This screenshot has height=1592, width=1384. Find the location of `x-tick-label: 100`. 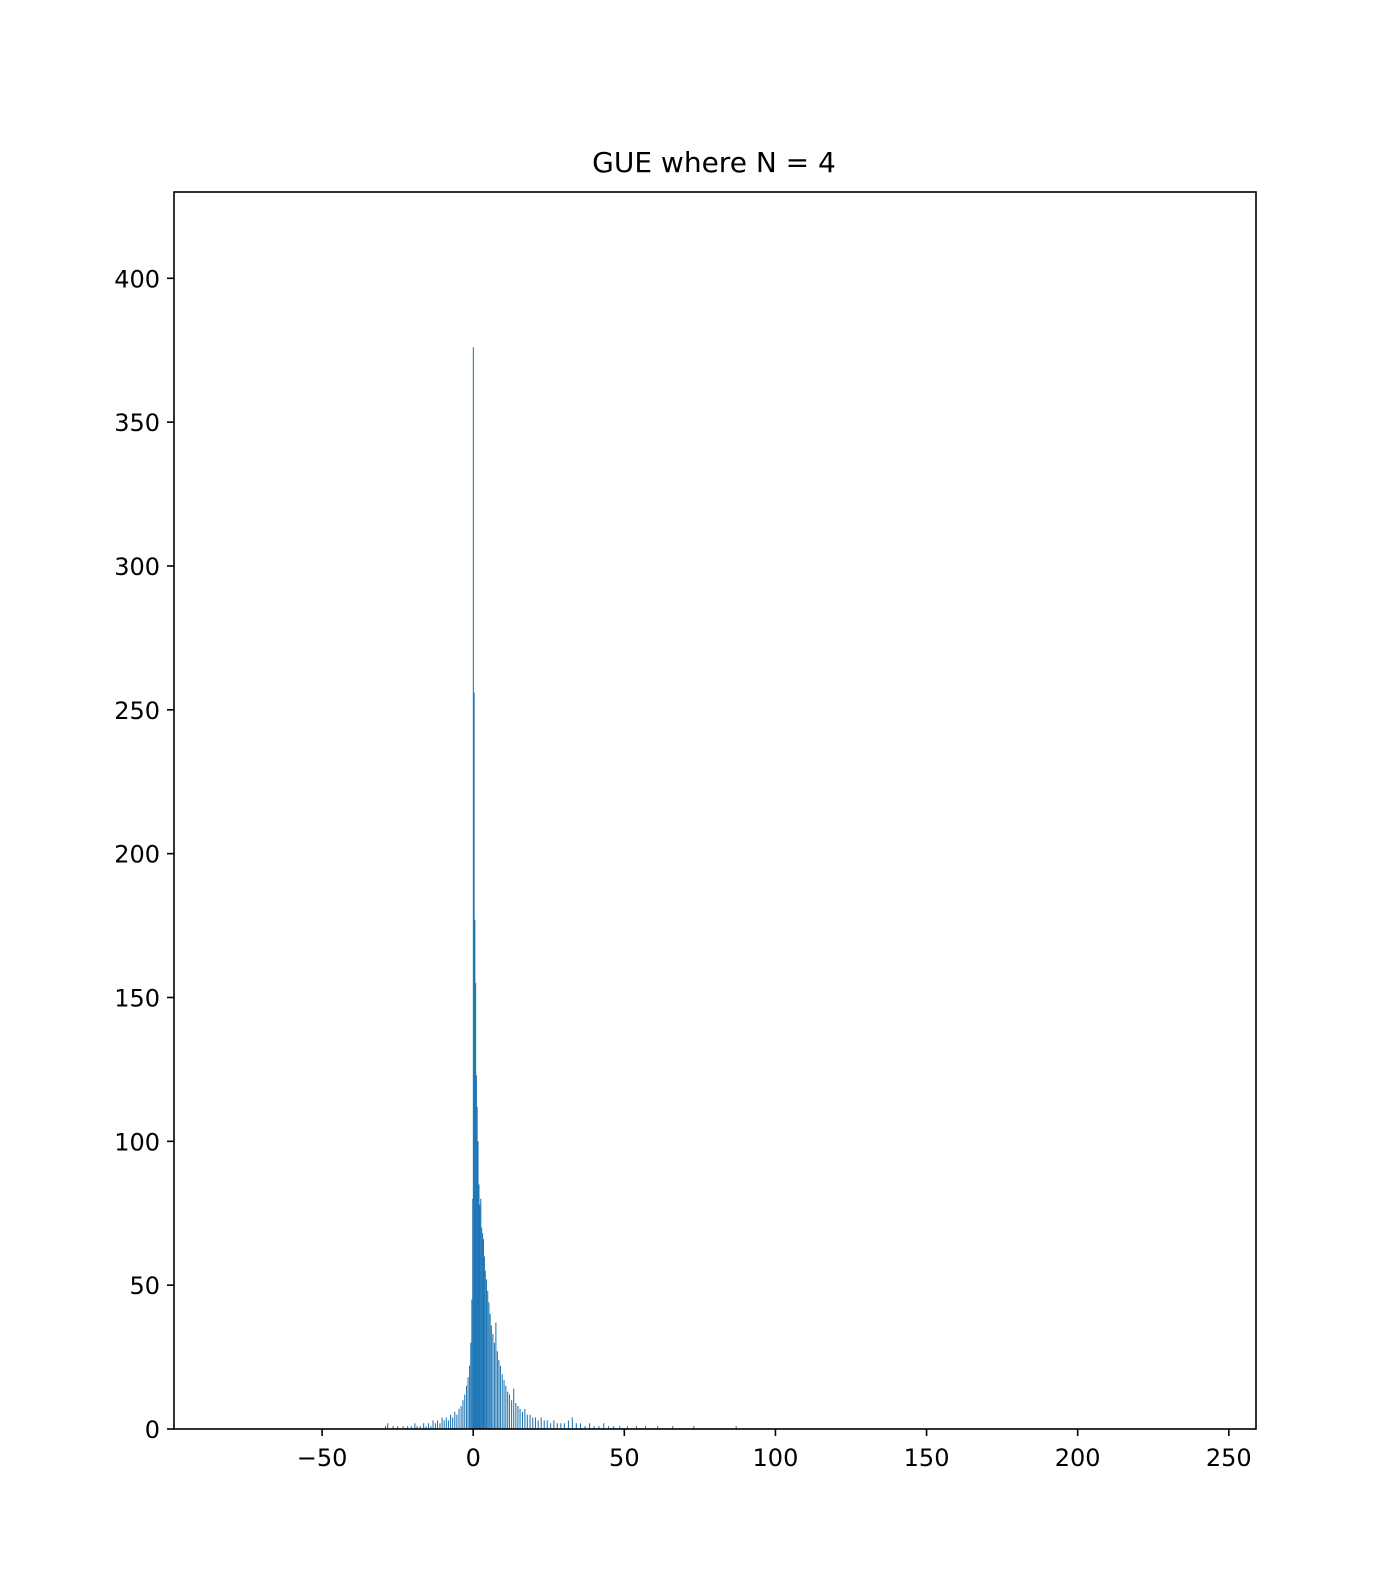

x-tick-label: 100 is located at coordinates (776, 1458).